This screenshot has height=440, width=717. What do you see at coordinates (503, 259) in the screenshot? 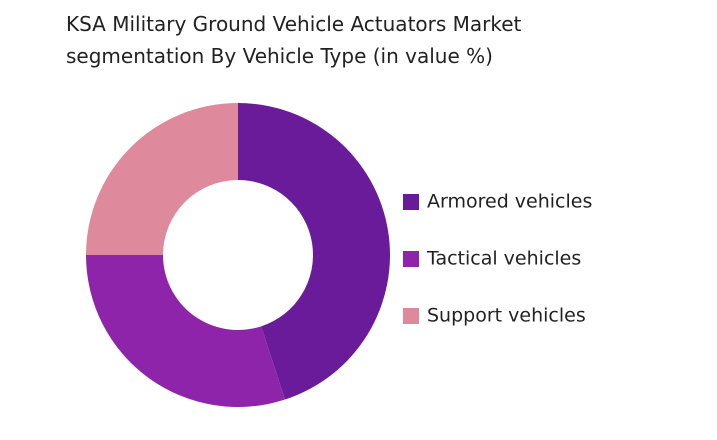
I see `legend-label: Tactical vehicles` at bounding box center [503, 259].